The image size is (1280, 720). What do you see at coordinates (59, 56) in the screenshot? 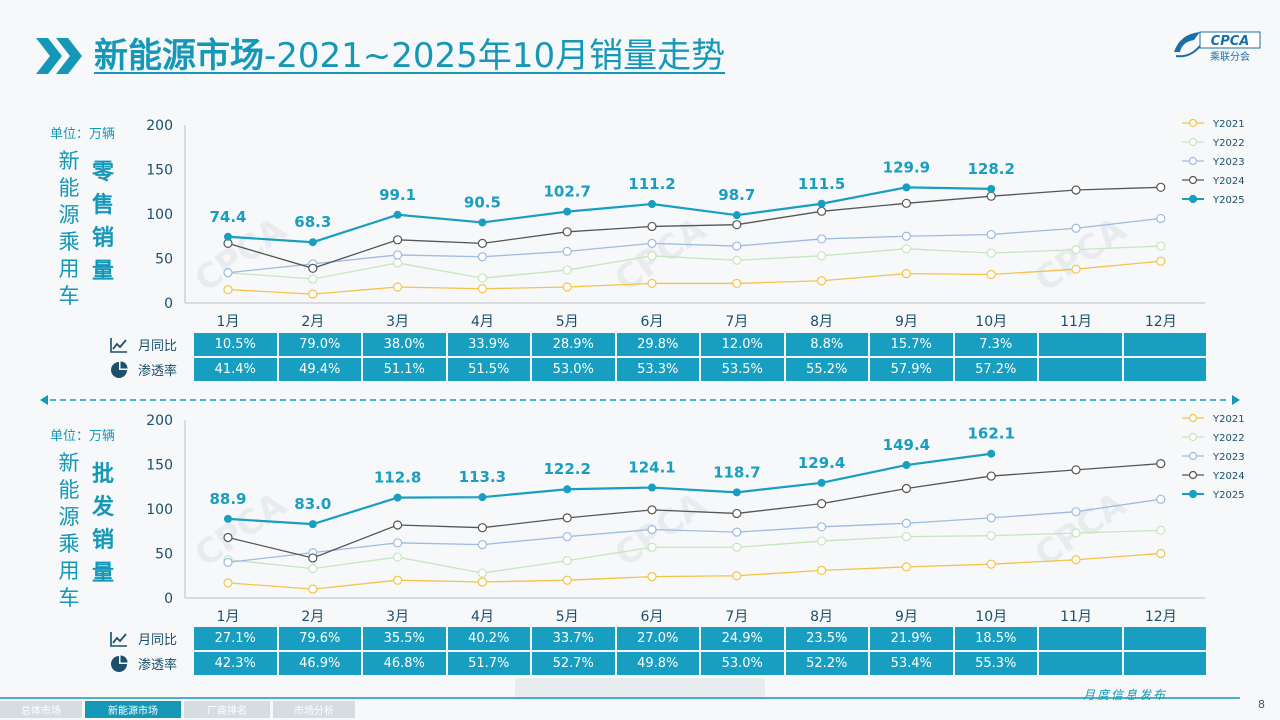
I see `double-chevron-icon` at bounding box center [59, 56].